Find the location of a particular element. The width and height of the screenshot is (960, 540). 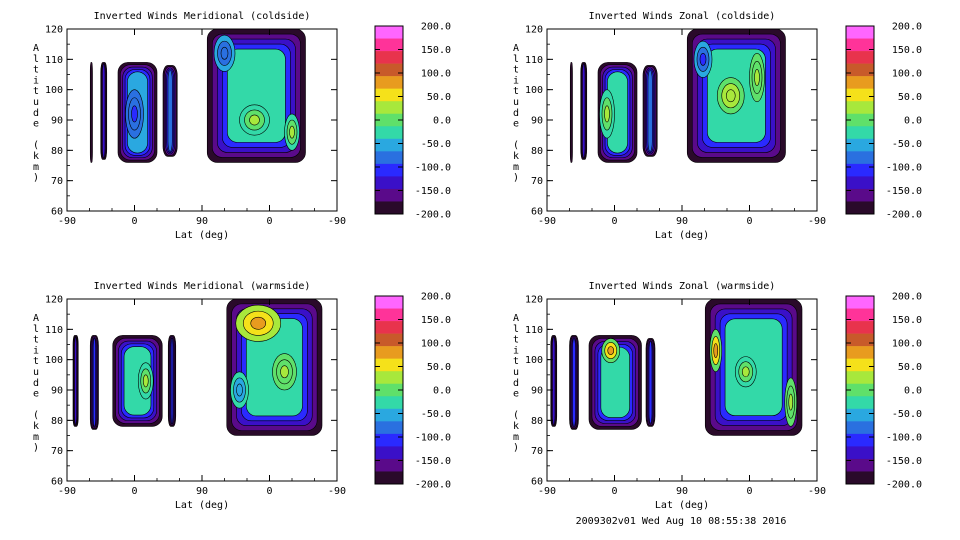

y-tick-label: 110 is located at coordinates (54, 60).